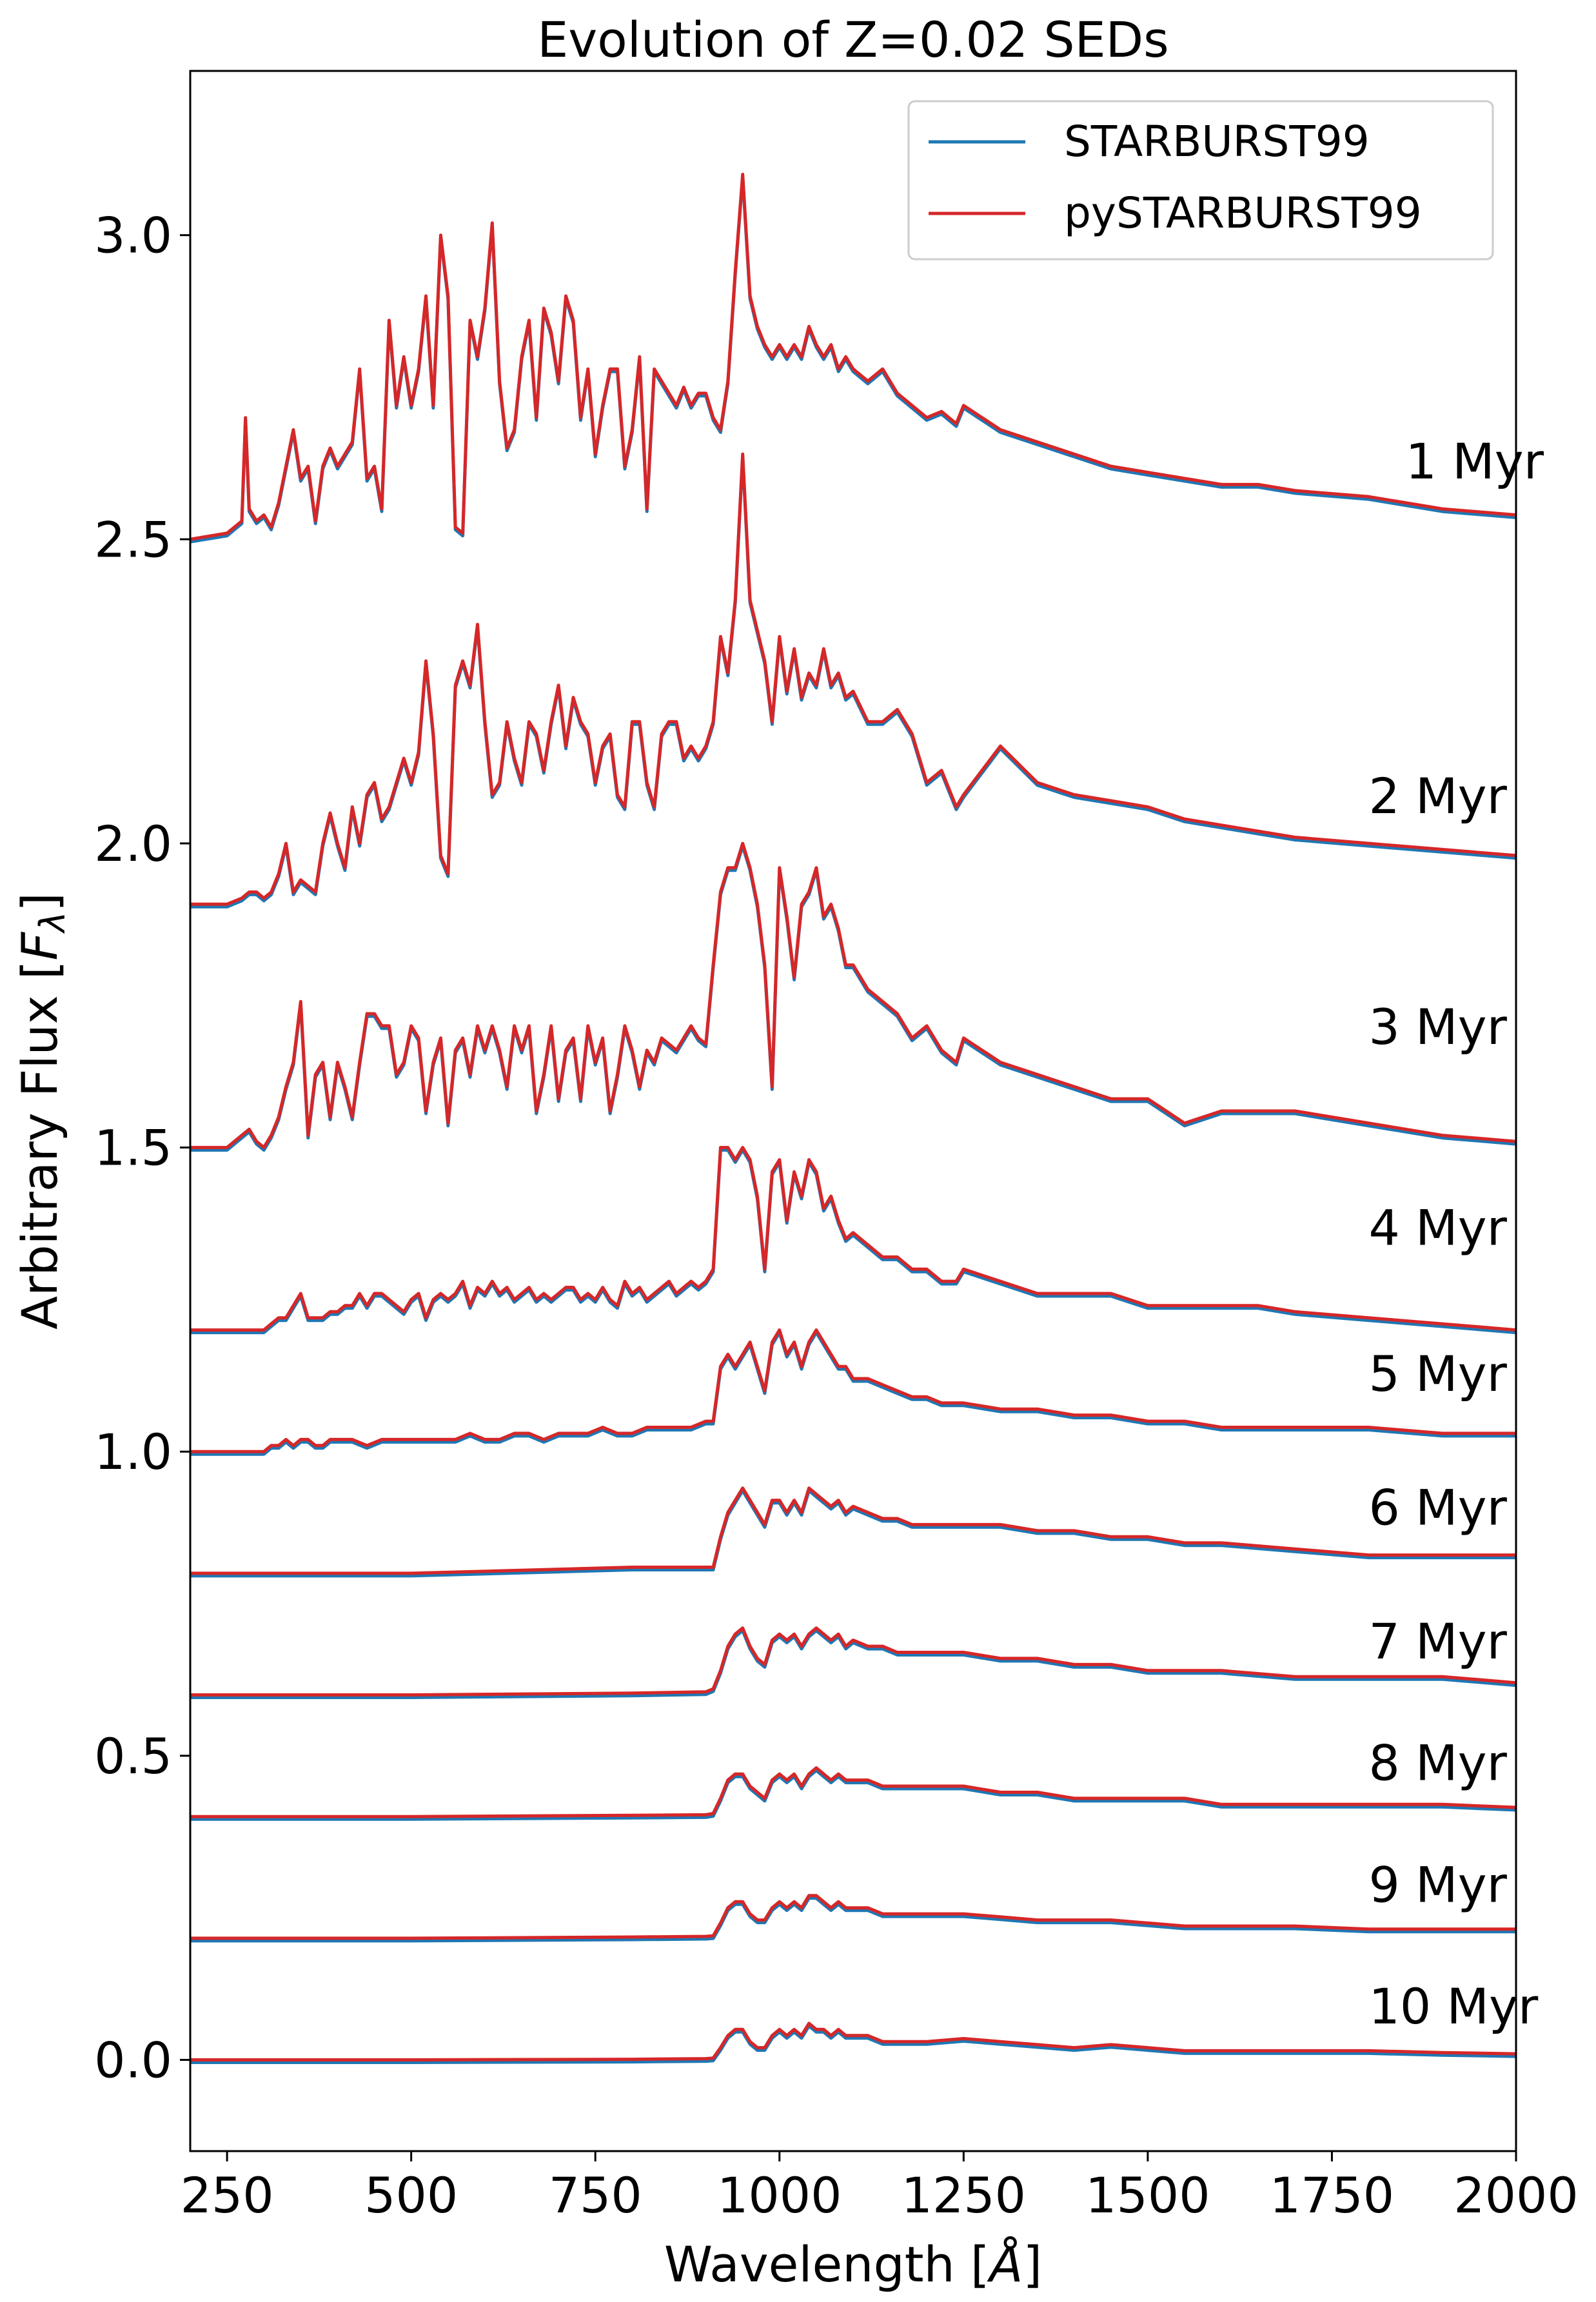 This screenshot has width=1596, height=2302. What do you see at coordinates (1438, 1885) in the screenshot?
I see `age-label: 9 Myr` at bounding box center [1438, 1885].